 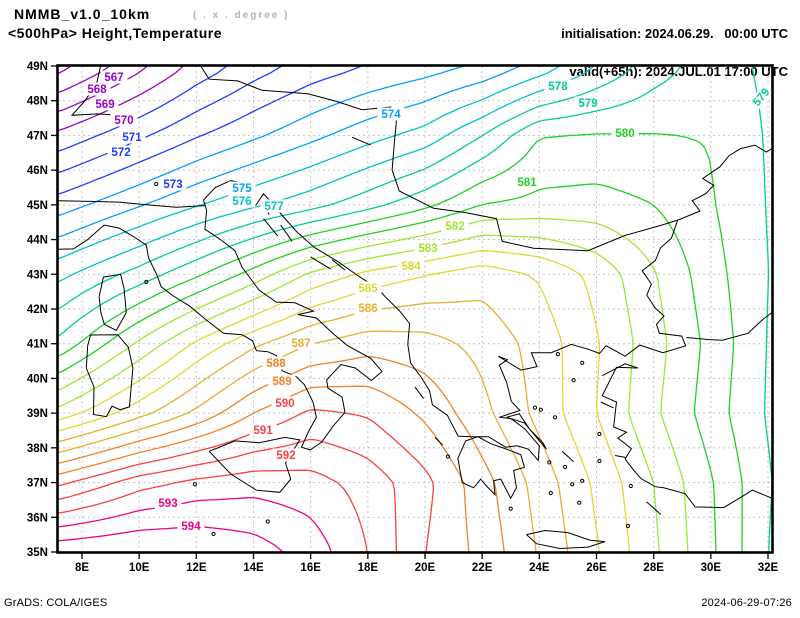 What do you see at coordinates (276, 364) in the screenshot?
I see `svg-text: 588` at bounding box center [276, 364].